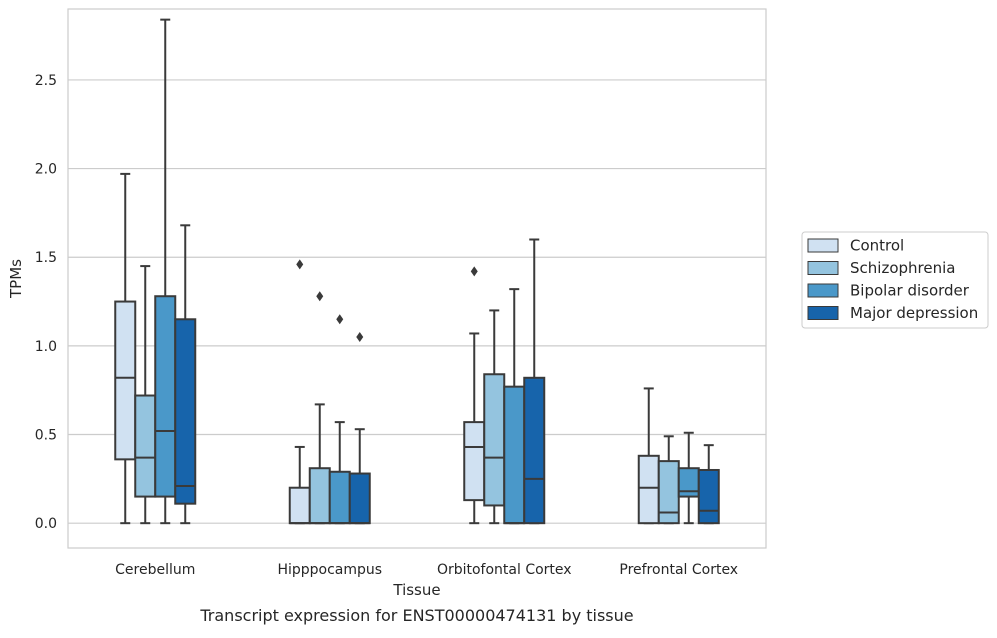 Image resolution: width=997 pixels, height=638 pixels. What do you see at coordinates (329, 570) in the screenshot?
I see `x-tick-label: Hipppocampus` at bounding box center [329, 570].